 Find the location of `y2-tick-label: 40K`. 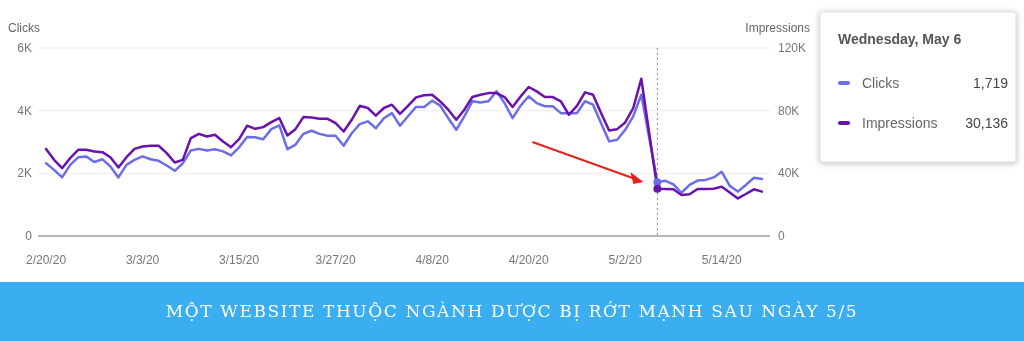

y2-tick-label: 40K is located at coordinates (789, 173).